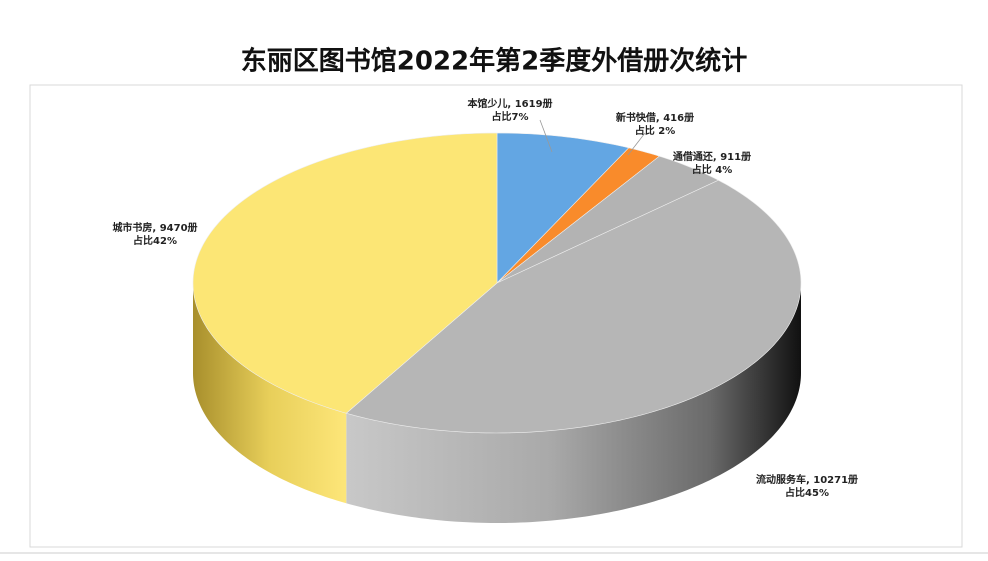 This screenshot has width=988, height=561. What do you see at coordinates (270, 393) in the screenshot?
I see `slice-side` at bounding box center [270, 393].